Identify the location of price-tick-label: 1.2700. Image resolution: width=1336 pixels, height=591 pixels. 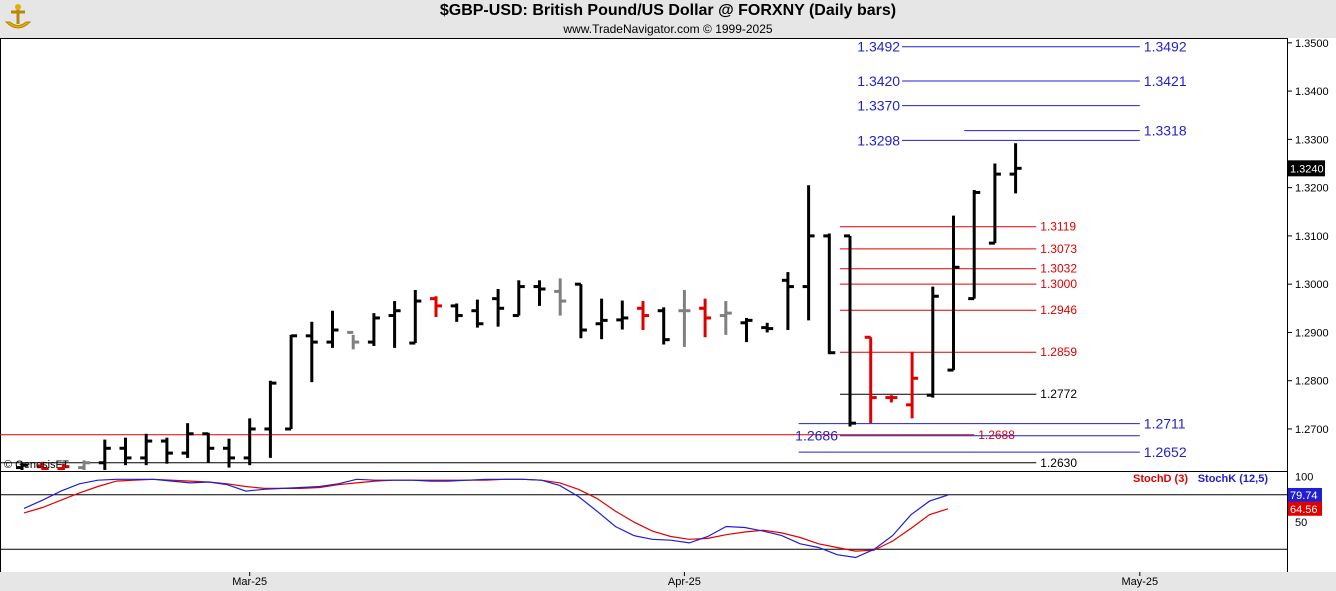
(1312, 430).